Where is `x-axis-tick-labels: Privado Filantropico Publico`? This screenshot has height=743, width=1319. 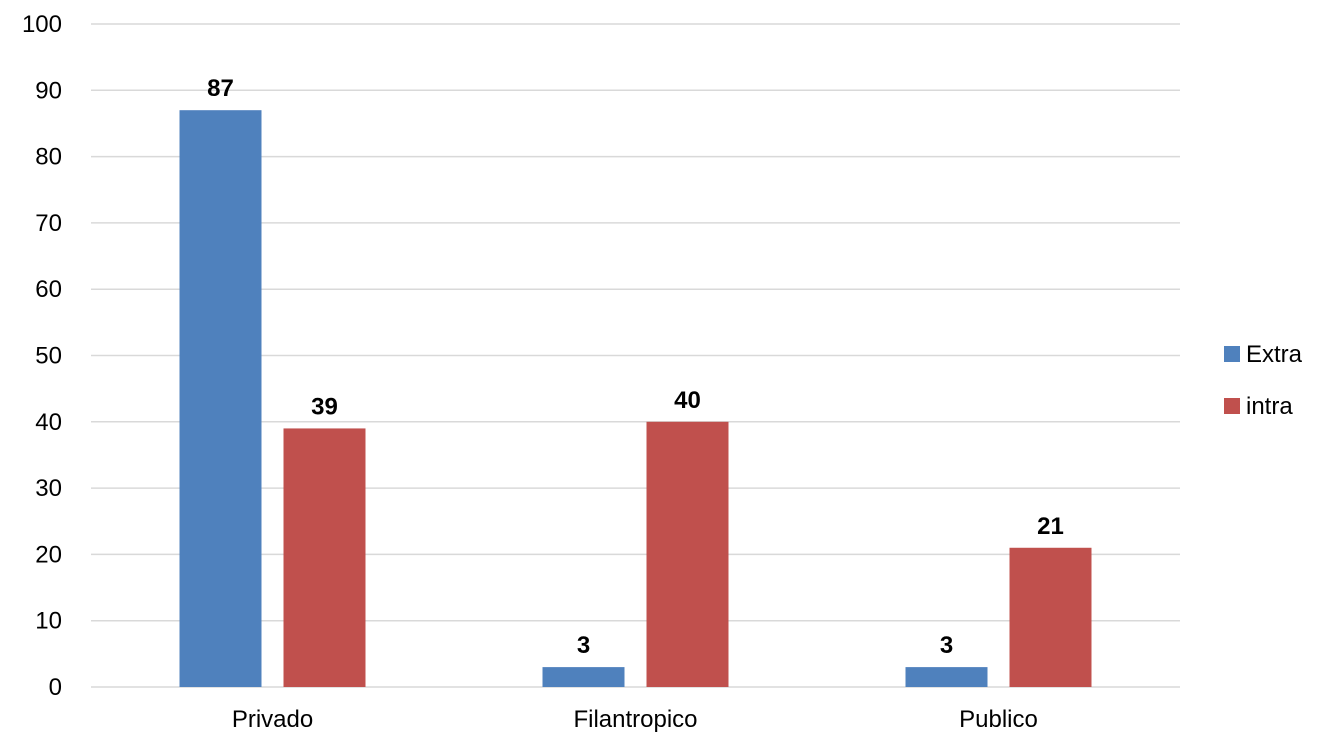
x-axis-tick-labels: Privado Filantropico Publico is located at coordinates (635, 719).